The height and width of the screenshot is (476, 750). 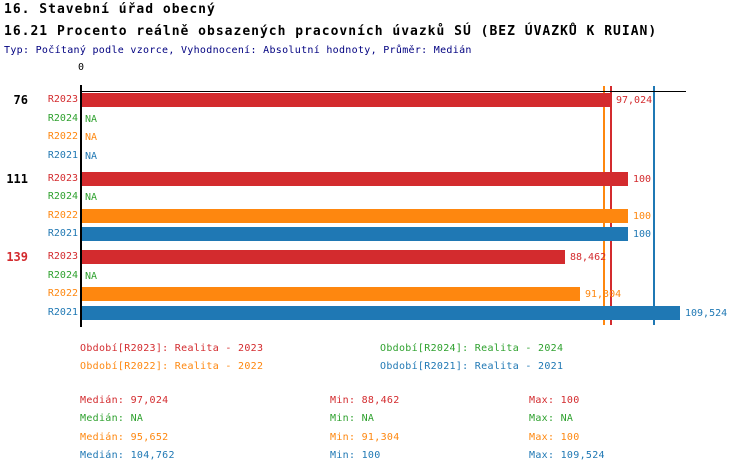 I want to click on median-line-r2023, so click(x=611, y=205).